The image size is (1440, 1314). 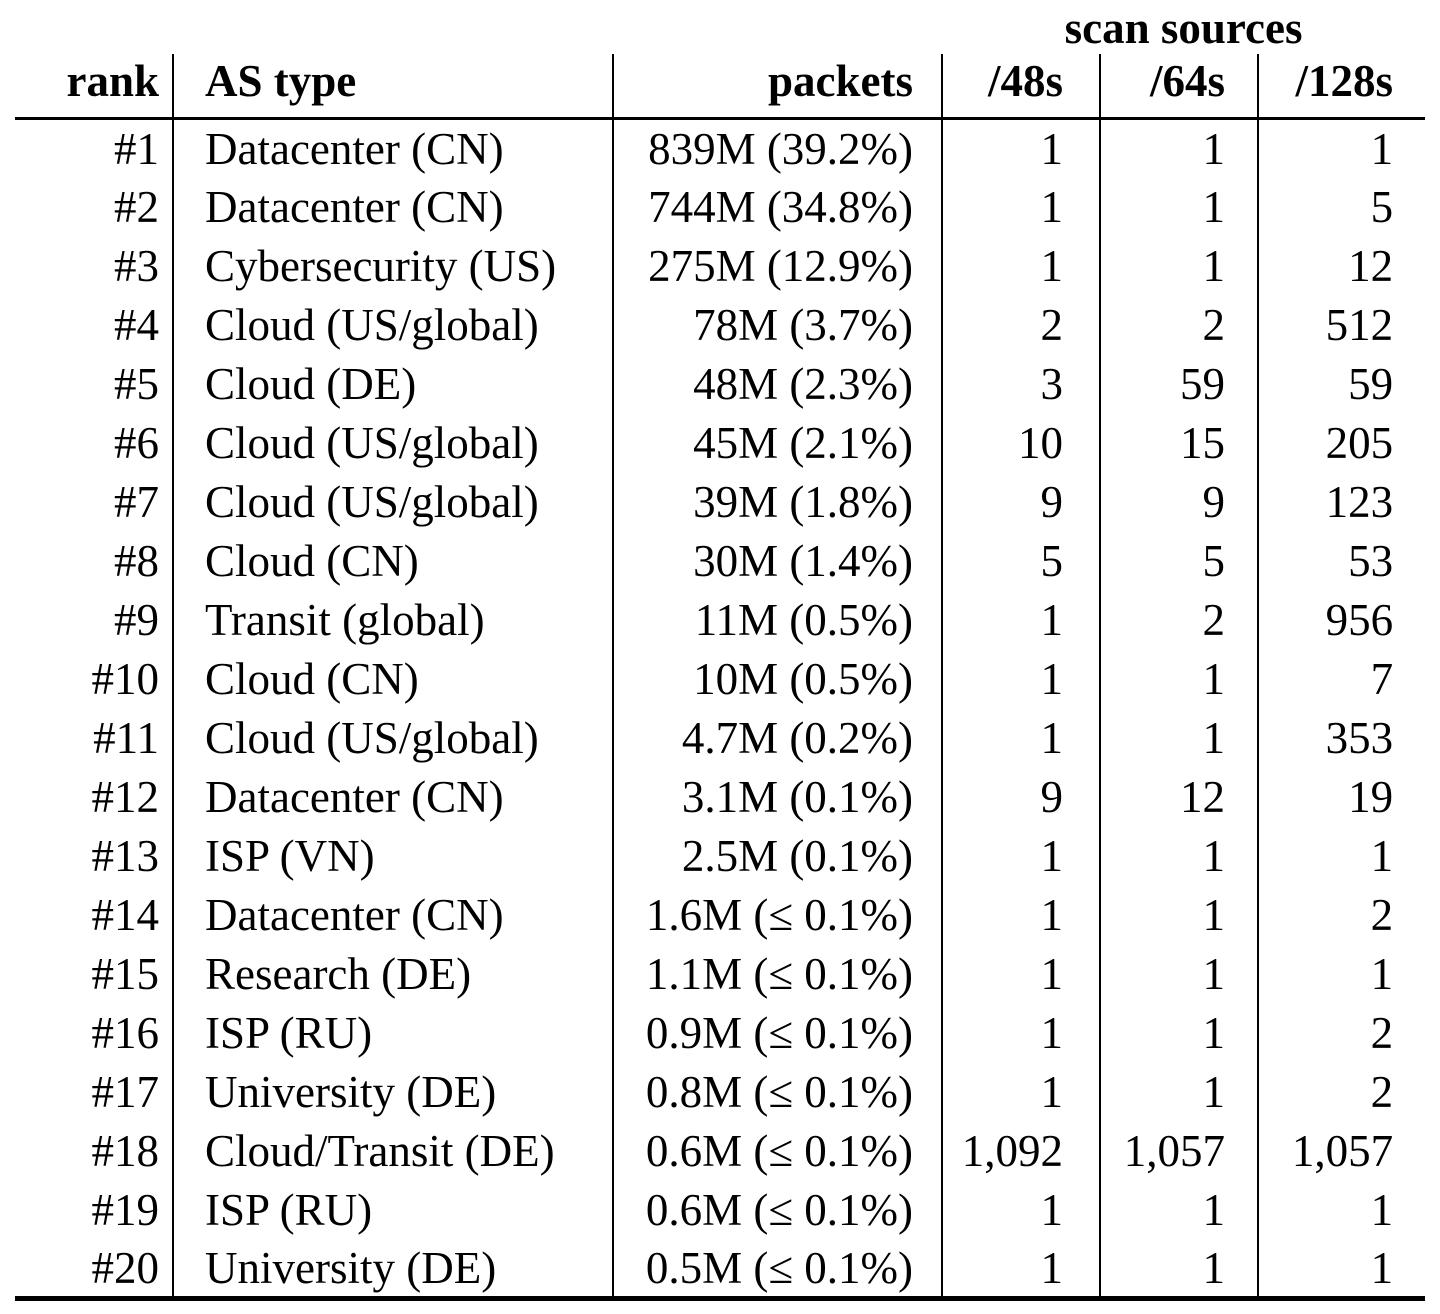 What do you see at coordinates (778, 384) in the screenshot?
I see `cell-packets: 48M (2.3%)` at bounding box center [778, 384].